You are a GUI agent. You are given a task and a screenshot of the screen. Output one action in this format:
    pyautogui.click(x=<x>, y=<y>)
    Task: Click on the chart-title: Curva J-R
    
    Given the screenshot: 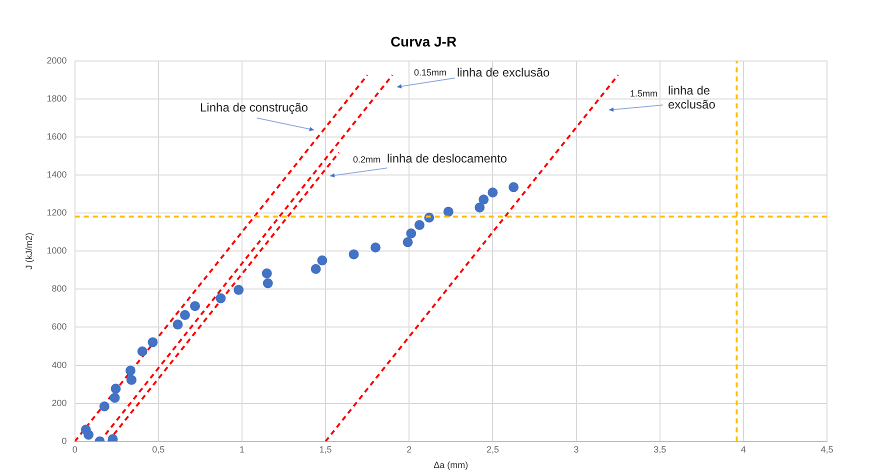 What is the action you would take?
    pyautogui.click(x=423, y=41)
    